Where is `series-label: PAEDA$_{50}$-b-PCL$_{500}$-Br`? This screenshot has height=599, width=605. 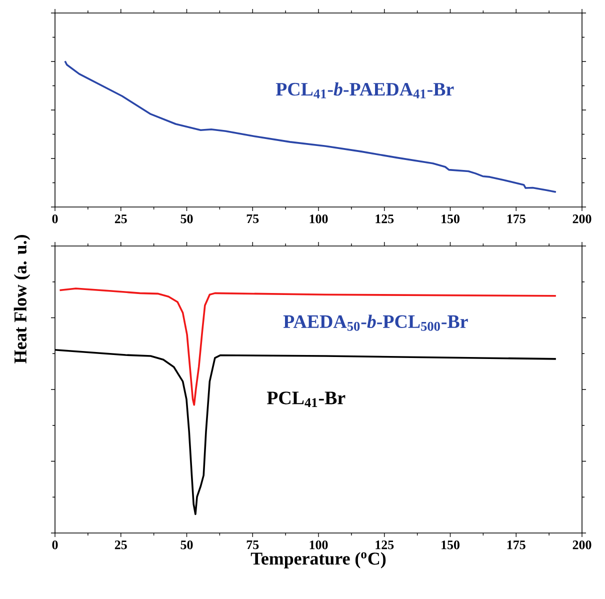 series-label: PAEDA$_{50}$-b-PCL$_{500}$-Br is located at coordinates (375, 322).